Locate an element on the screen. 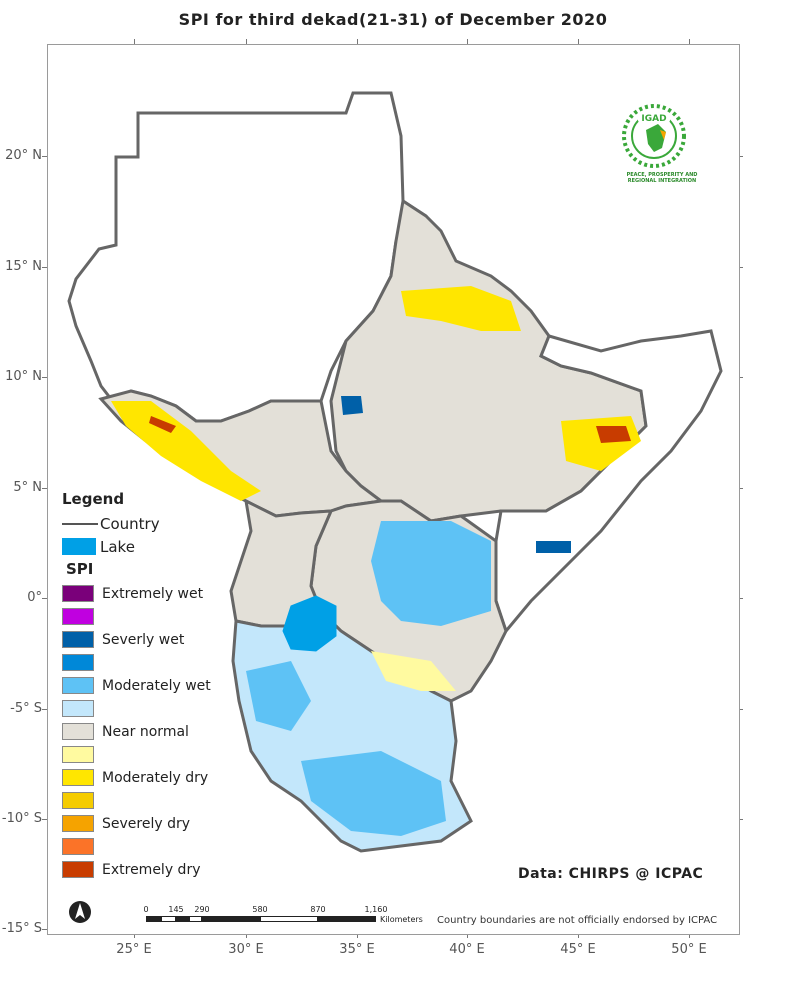 The image size is (786, 981). scale-tick-870: 870 is located at coordinates (318, 909).